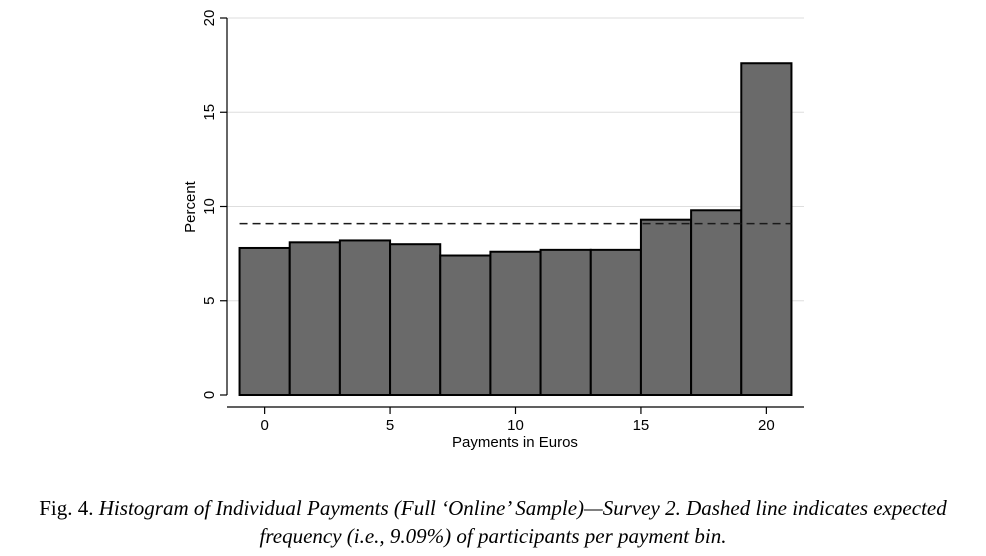  I want to click on y-tick-label-0: 0, so click(209, 395).